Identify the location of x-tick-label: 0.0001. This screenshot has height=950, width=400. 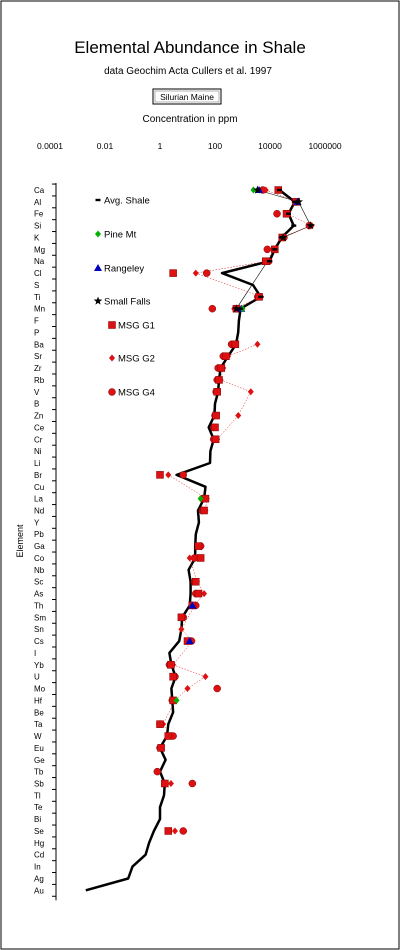
(50, 146).